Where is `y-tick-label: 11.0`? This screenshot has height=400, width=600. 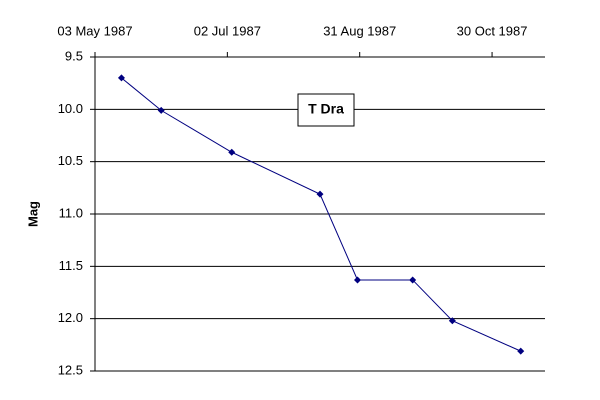 y-tick-label: 11.0 is located at coordinates (71, 212).